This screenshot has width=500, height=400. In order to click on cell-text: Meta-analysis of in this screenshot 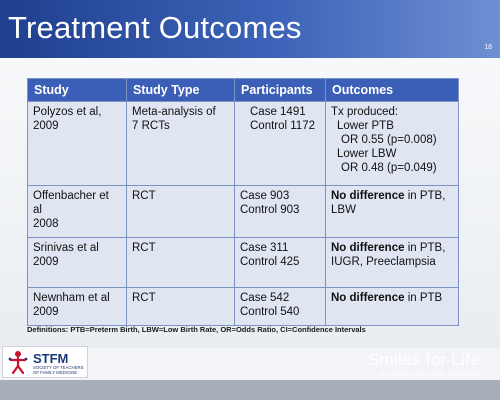, I will do `click(174, 112)`.